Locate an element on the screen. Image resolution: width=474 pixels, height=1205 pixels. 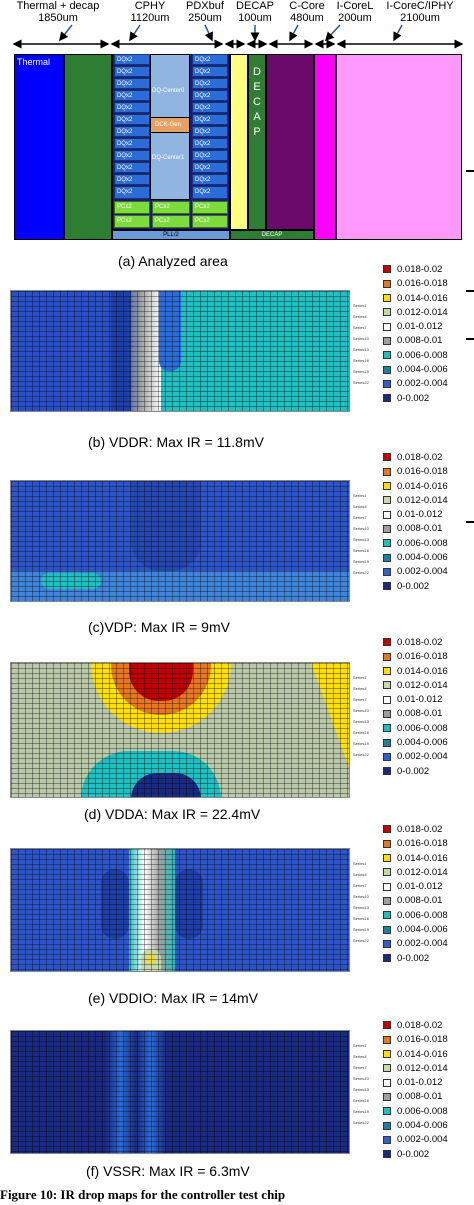
header-icorel: I-CoreL 200um is located at coordinates (355, 12).